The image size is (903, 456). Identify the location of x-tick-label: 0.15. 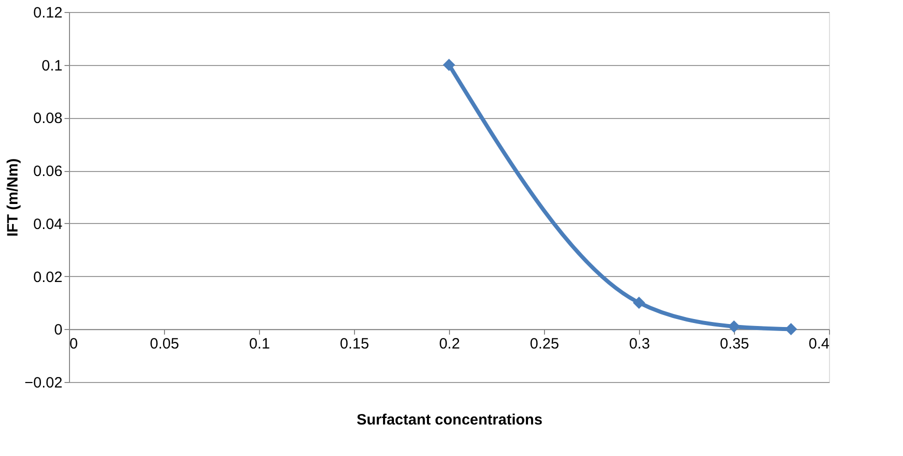
(355, 344).